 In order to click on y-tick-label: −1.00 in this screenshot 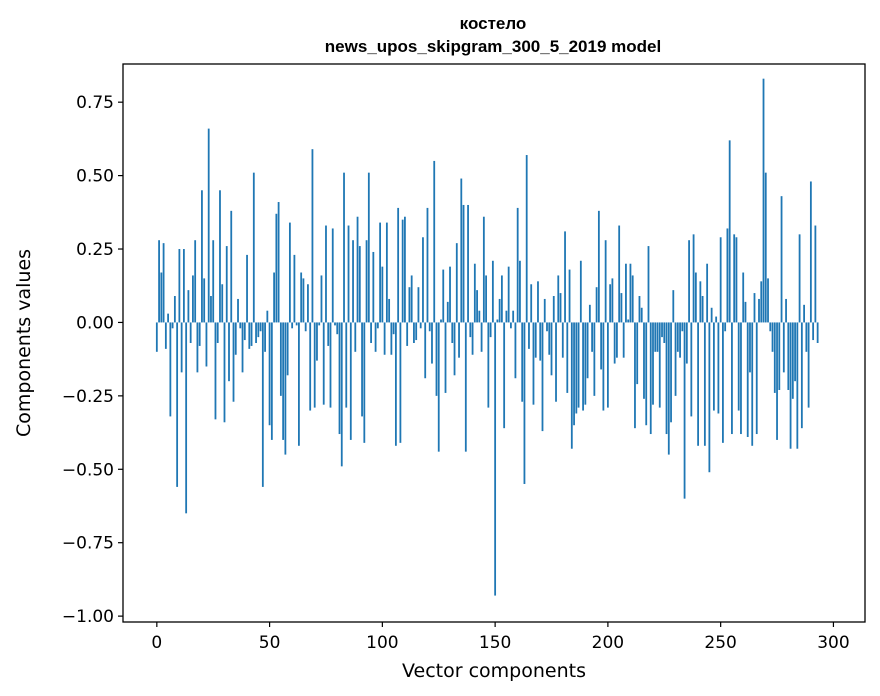, I will do `click(88, 617)`.